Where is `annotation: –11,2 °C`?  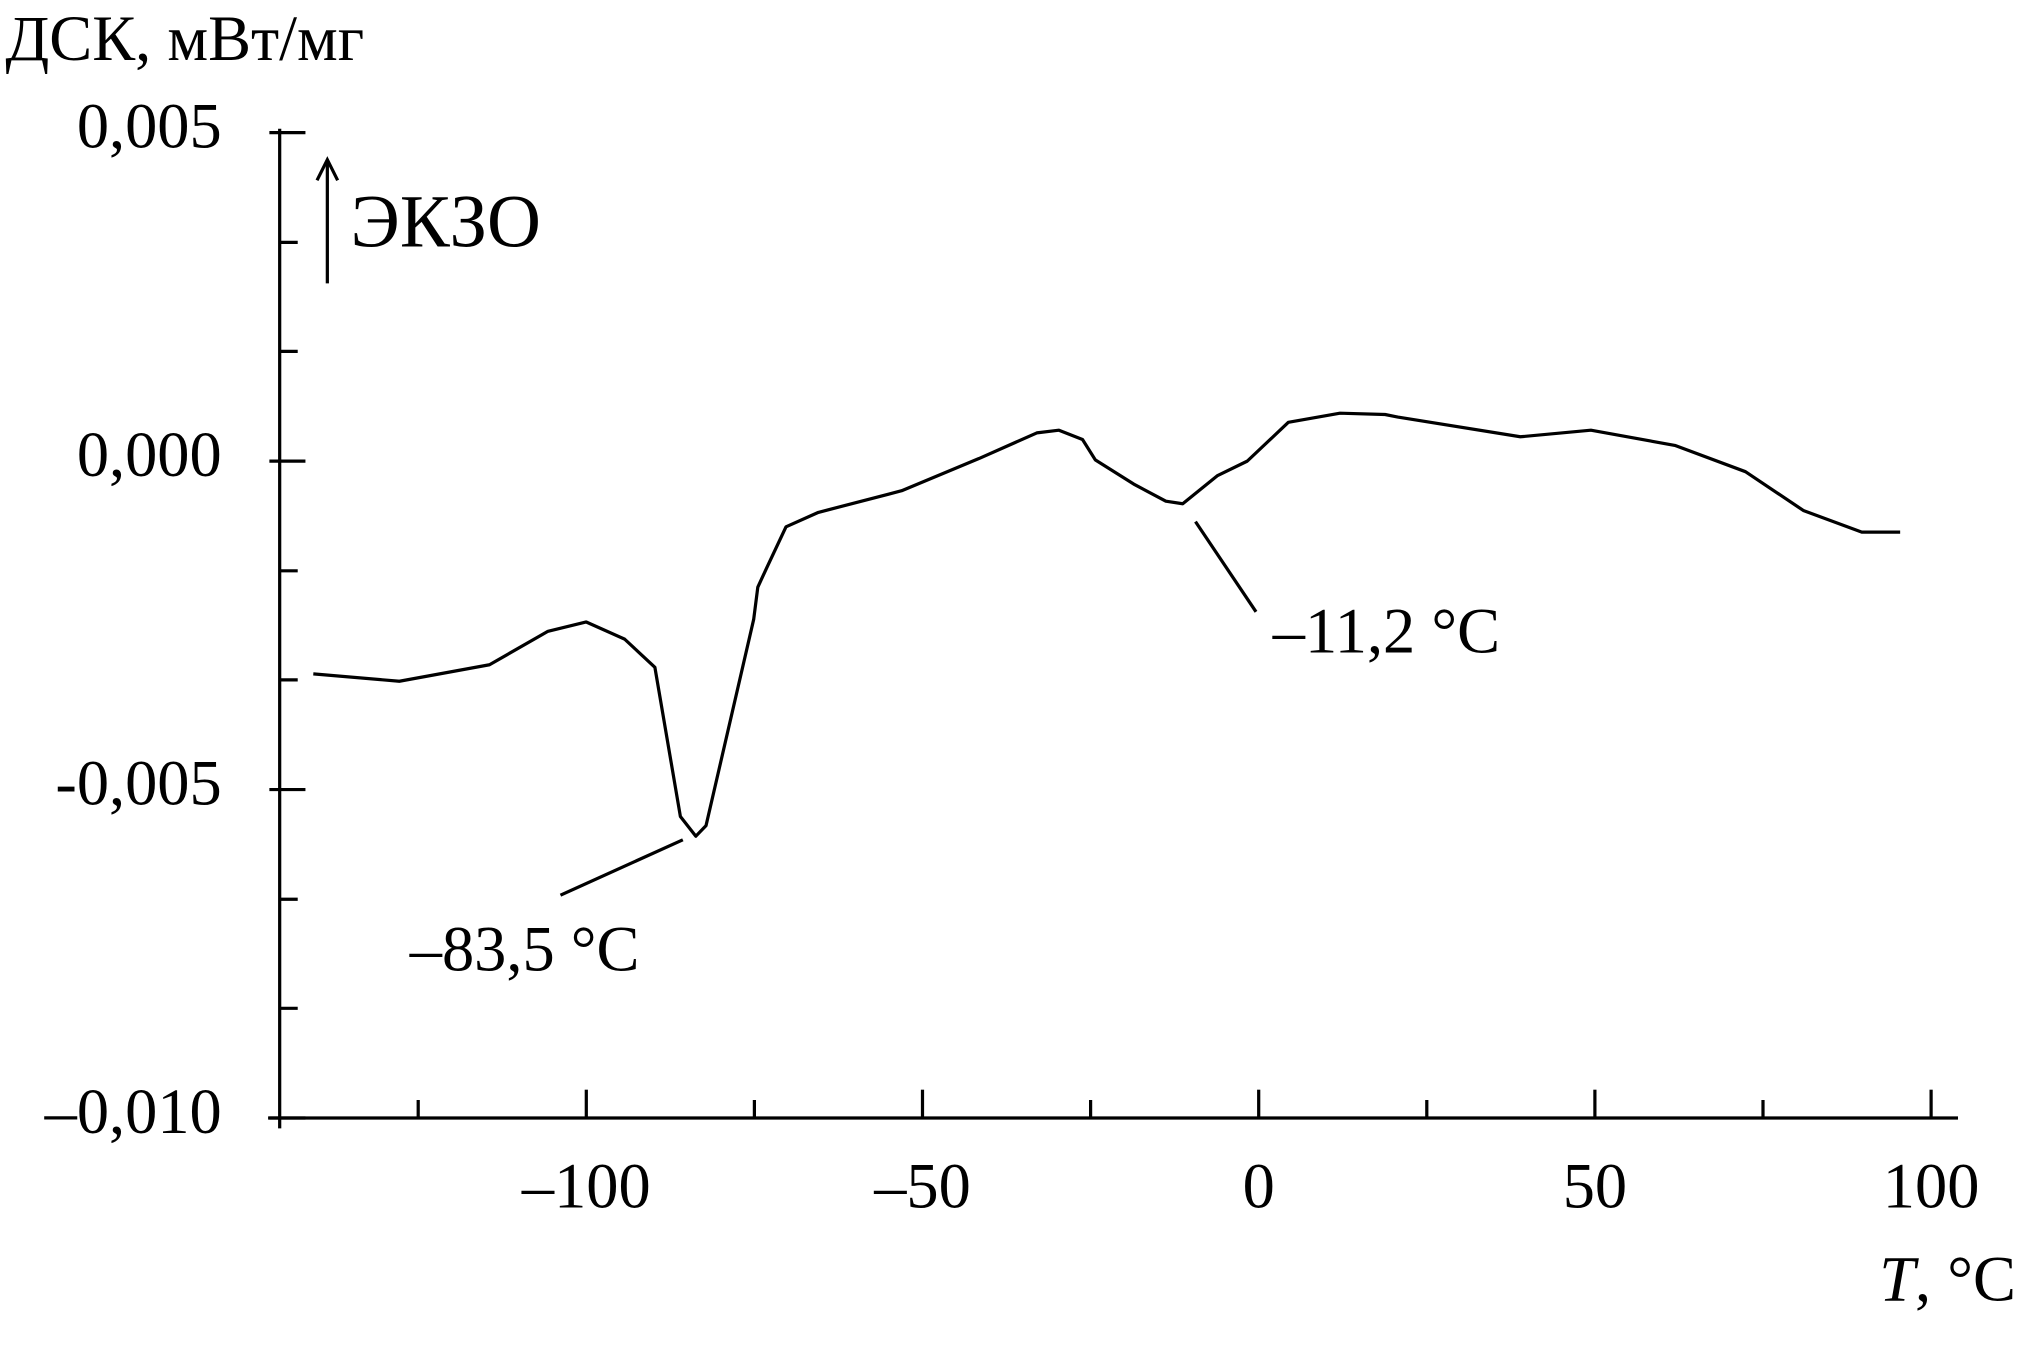 annotation: –11,2 °C is located at coordinates (1386, 630).